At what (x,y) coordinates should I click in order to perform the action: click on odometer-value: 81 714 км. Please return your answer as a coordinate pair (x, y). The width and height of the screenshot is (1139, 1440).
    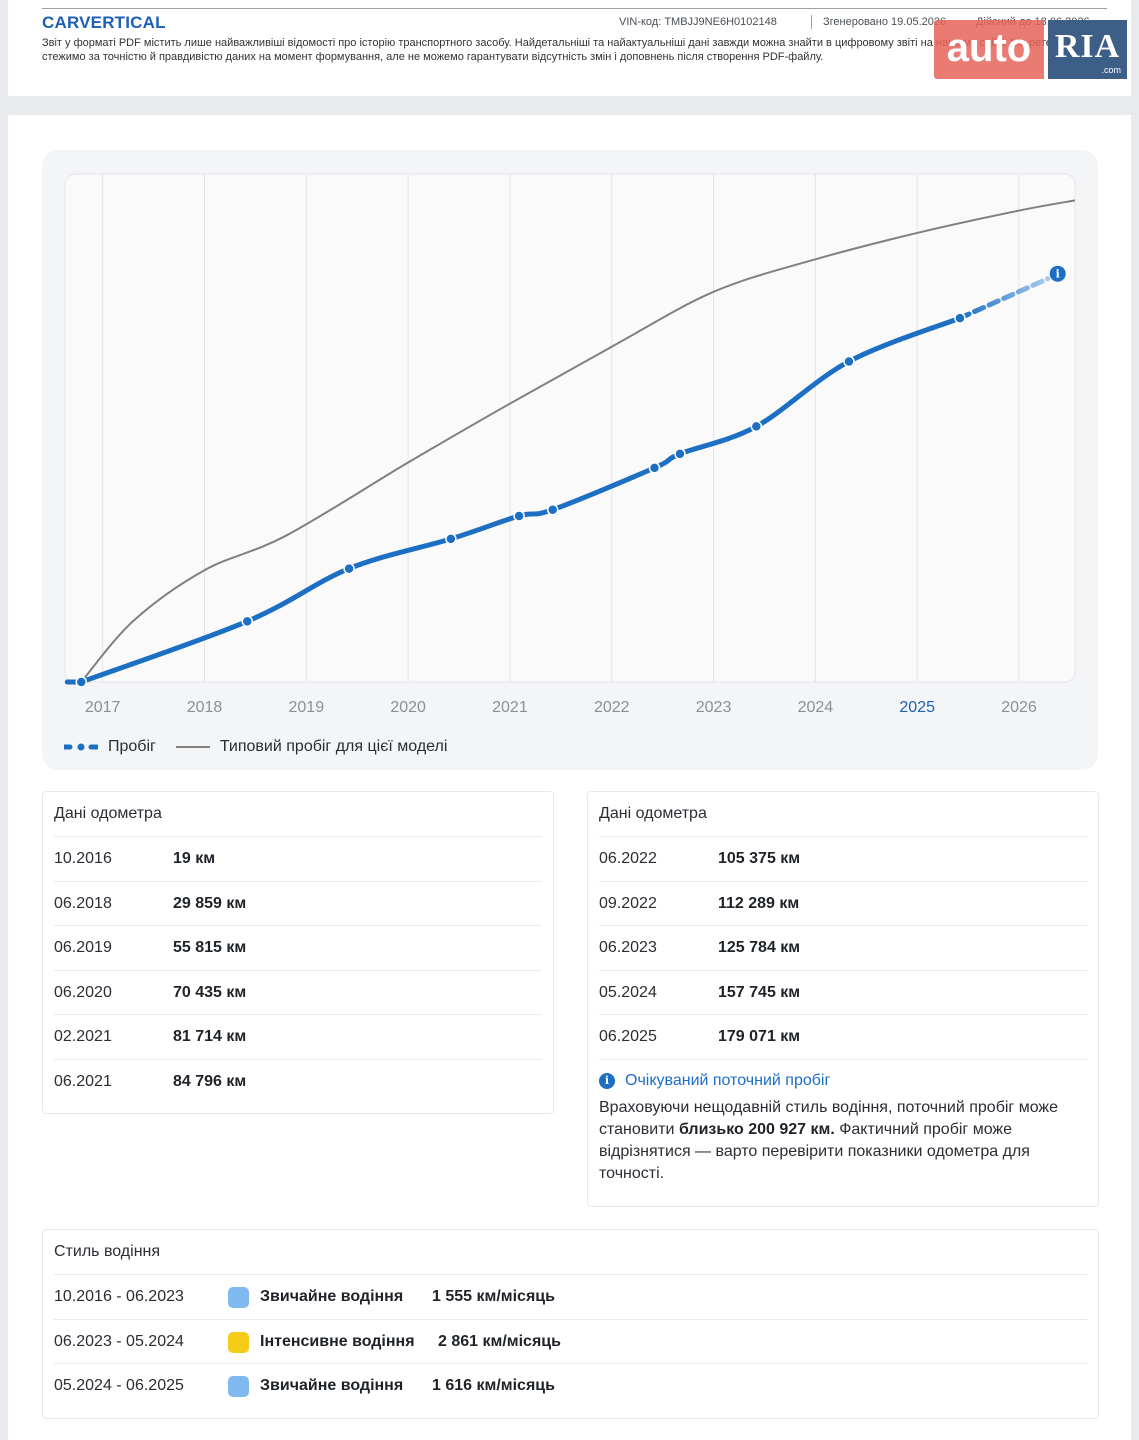
    Looking at the image, I should click on (210, 1036).